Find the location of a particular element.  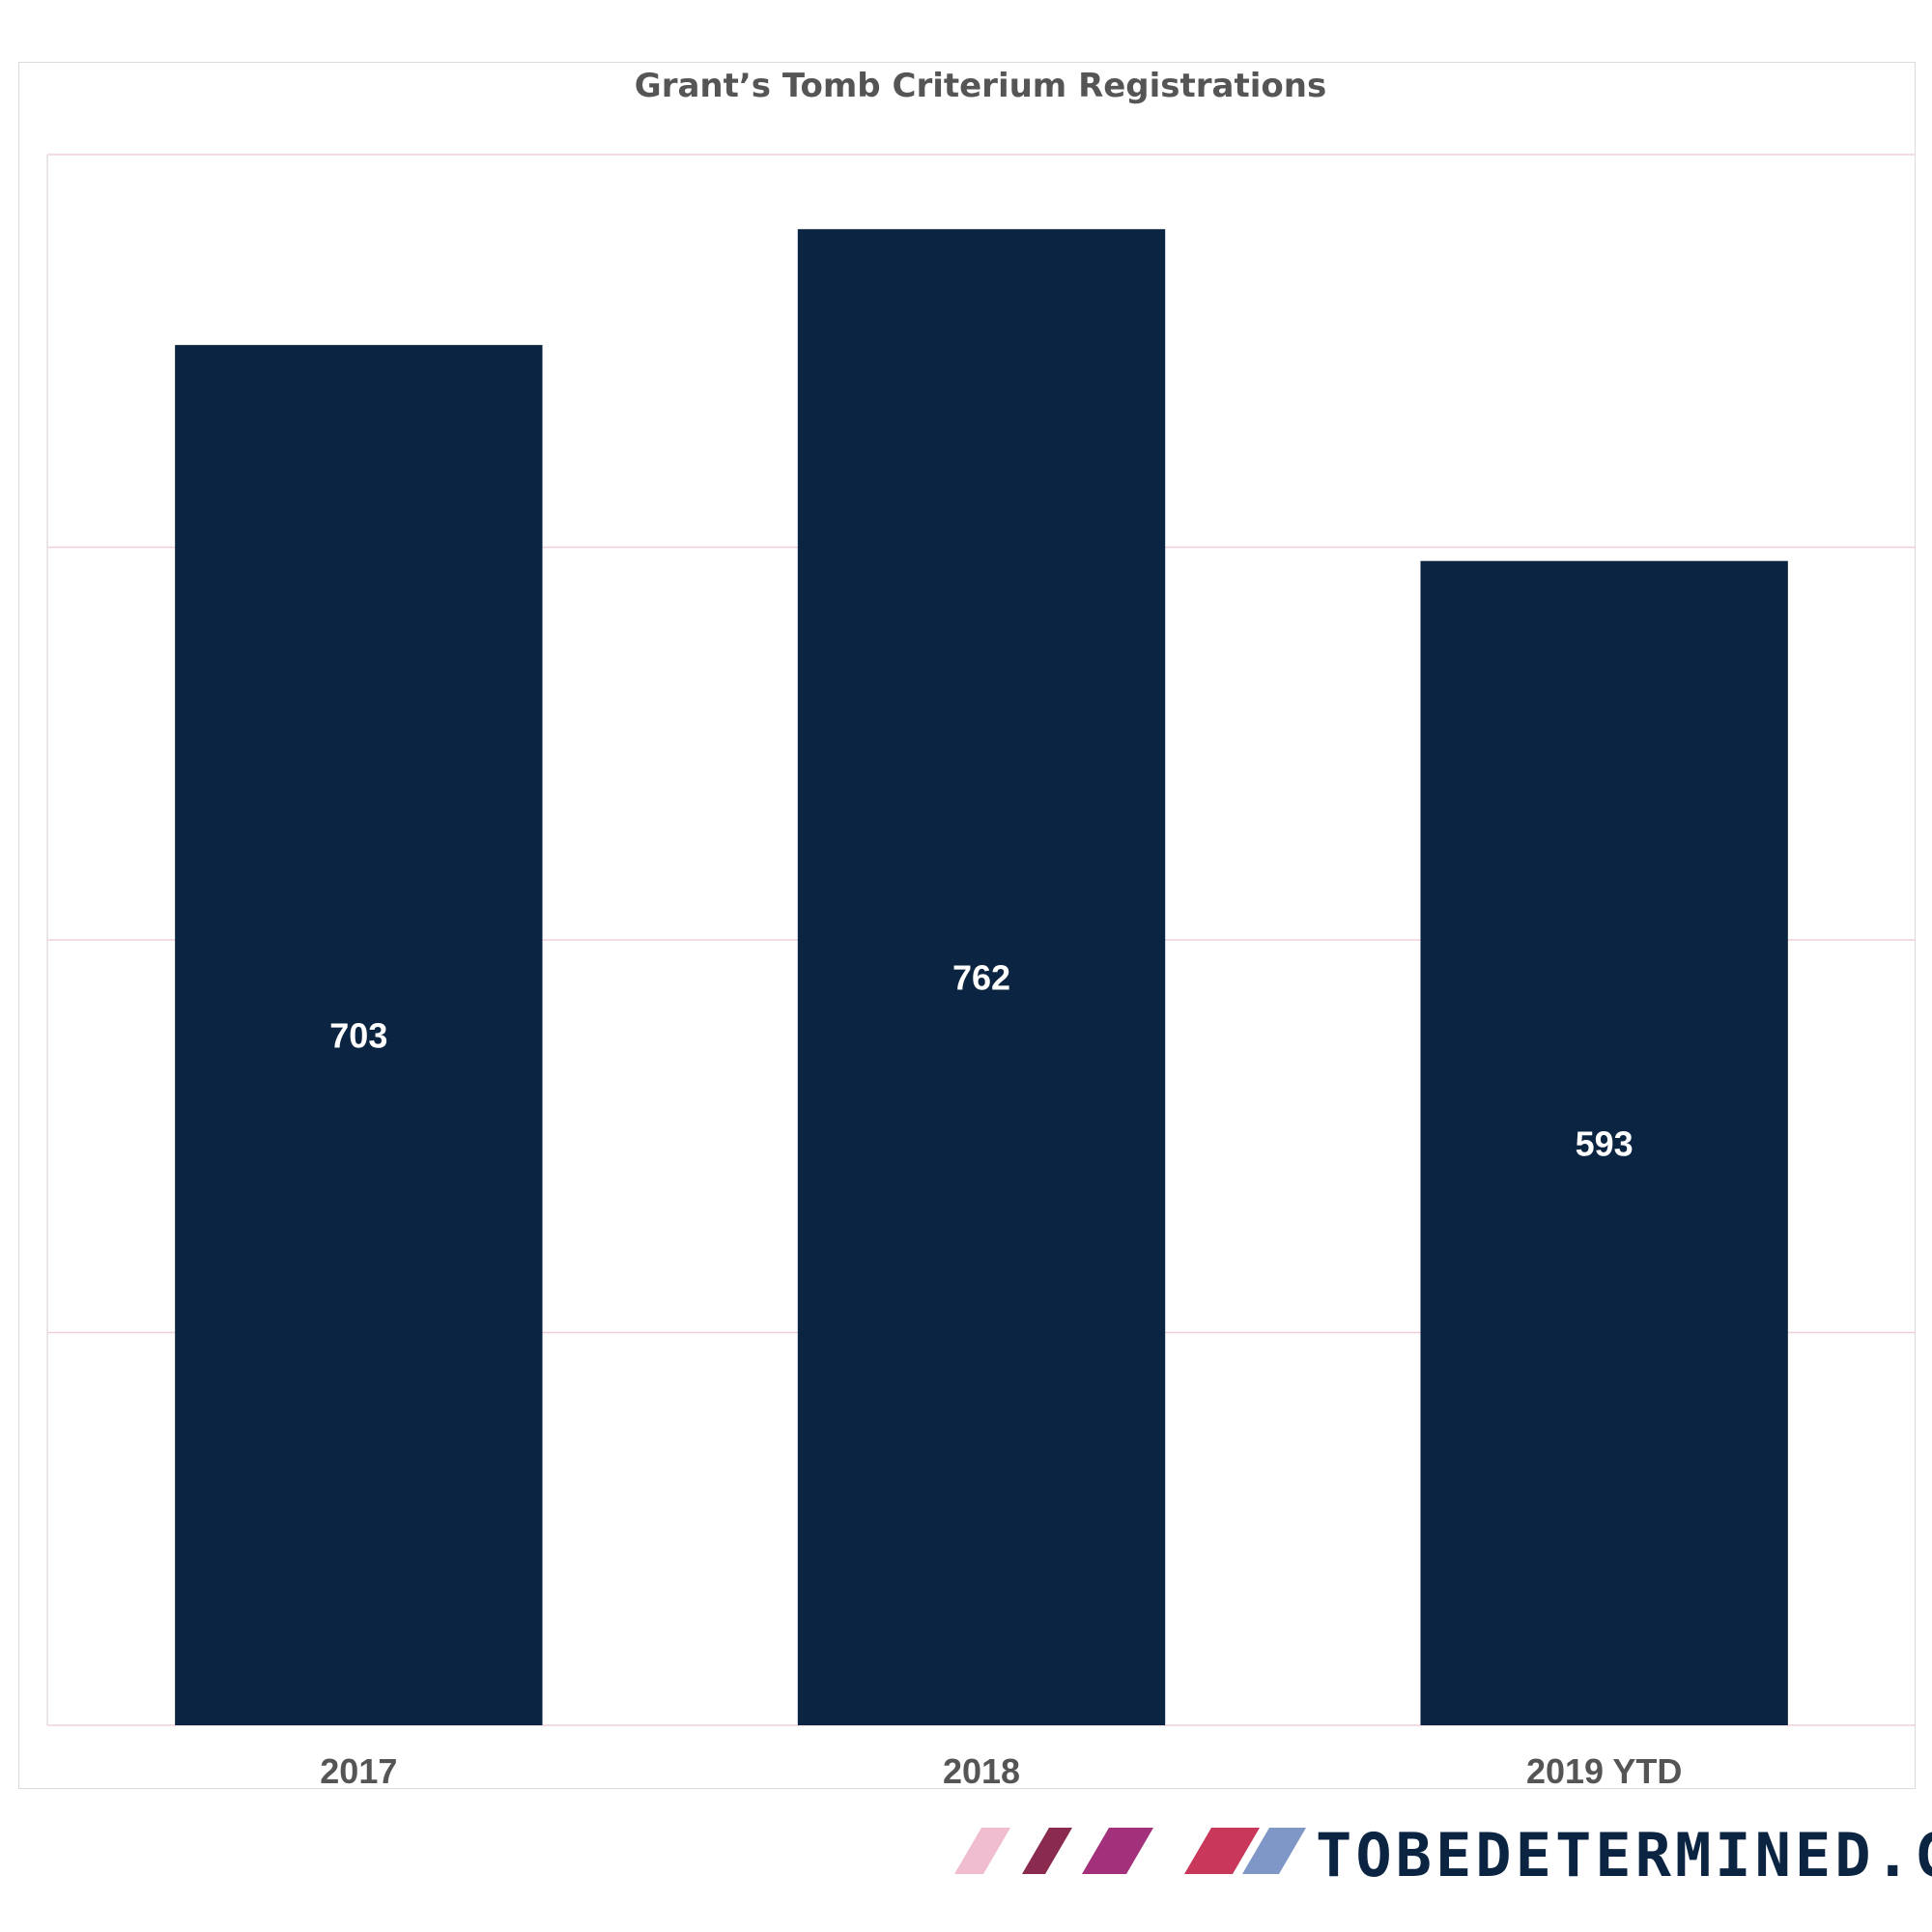

bar-2018 is located at coordinates (981, 977).